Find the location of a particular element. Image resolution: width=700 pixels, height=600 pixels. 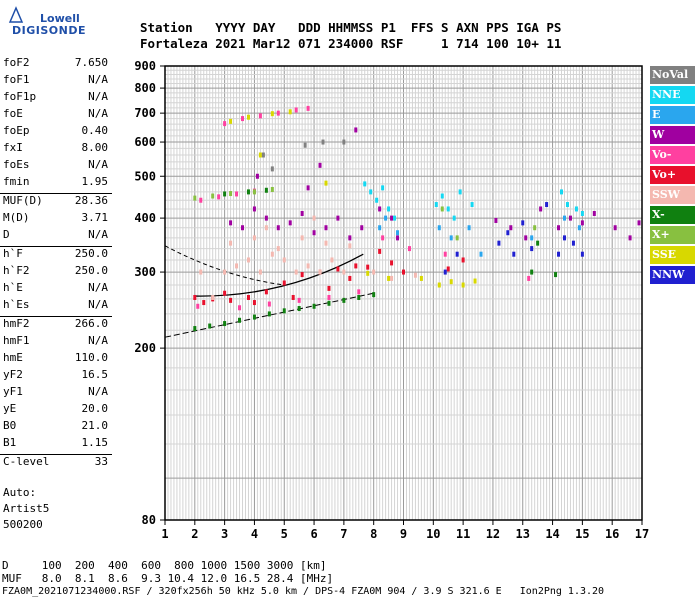

y-tick-label: 700 is located at coordinates (145, 113).